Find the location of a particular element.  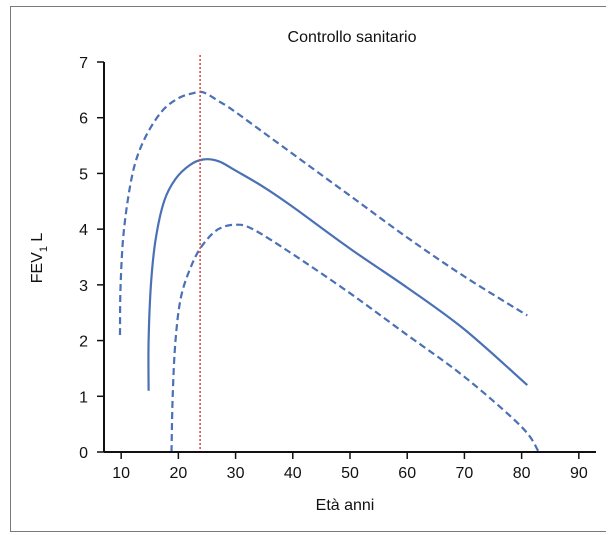

x-tick-label: 30 is located at coordinates (236, 473).